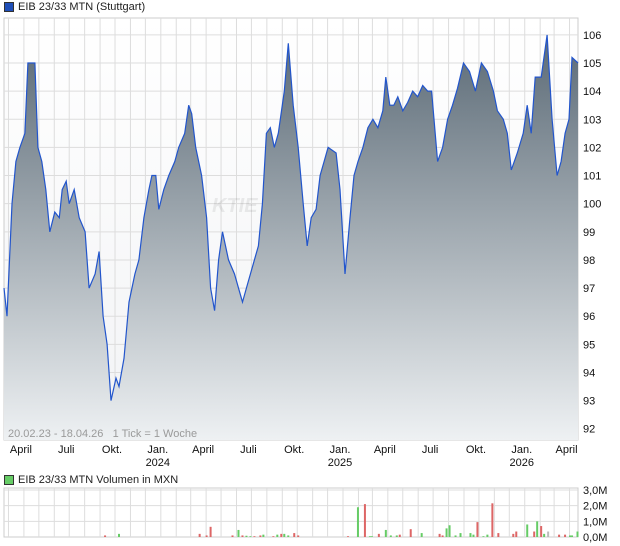 This screenshot has height=546, width=620. I want to click on y-tick-label: 99, so click(589, 233).